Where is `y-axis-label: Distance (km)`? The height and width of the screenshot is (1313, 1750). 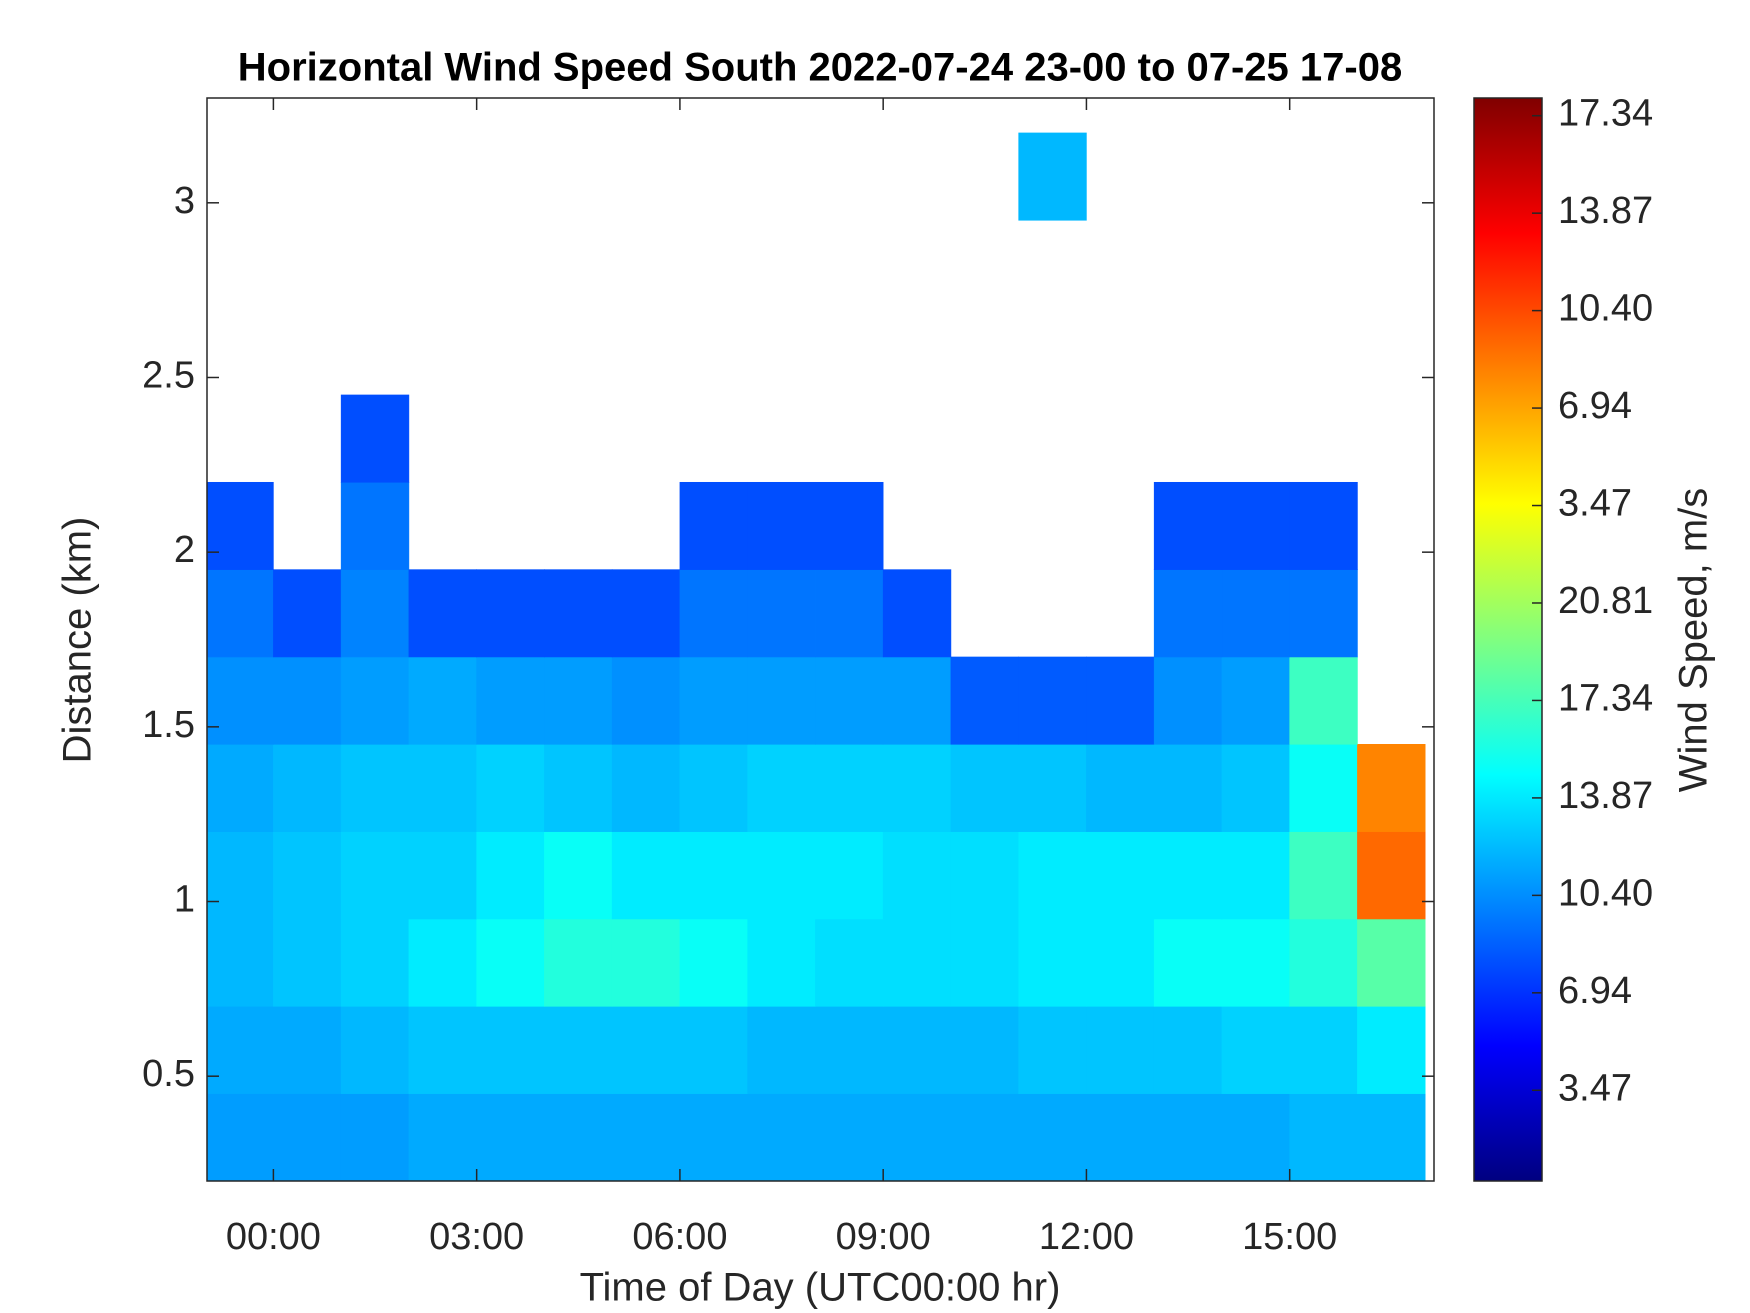
y-axis-label: Distance (km) is located at coordinates (78, 640).